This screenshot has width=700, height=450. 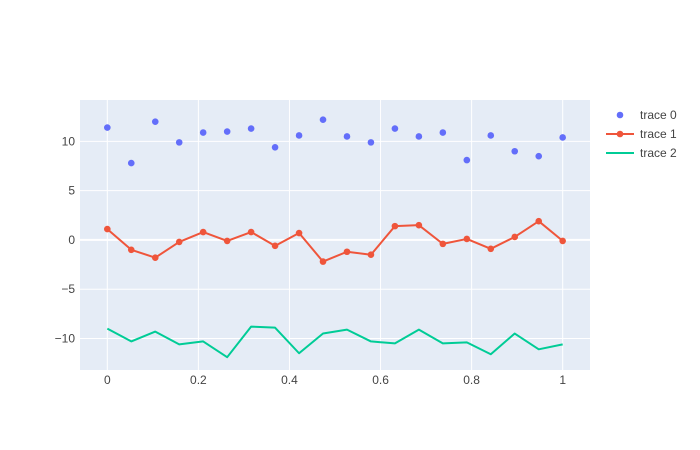 I want to click on x-tick-label: 0.6, so click(x=380, y=380).